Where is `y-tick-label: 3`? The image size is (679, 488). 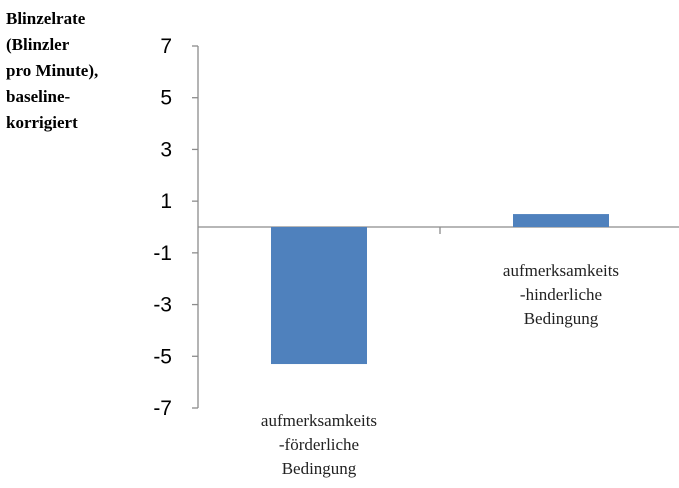
y-tick-label: 3 is located at coordinates (166, 149).